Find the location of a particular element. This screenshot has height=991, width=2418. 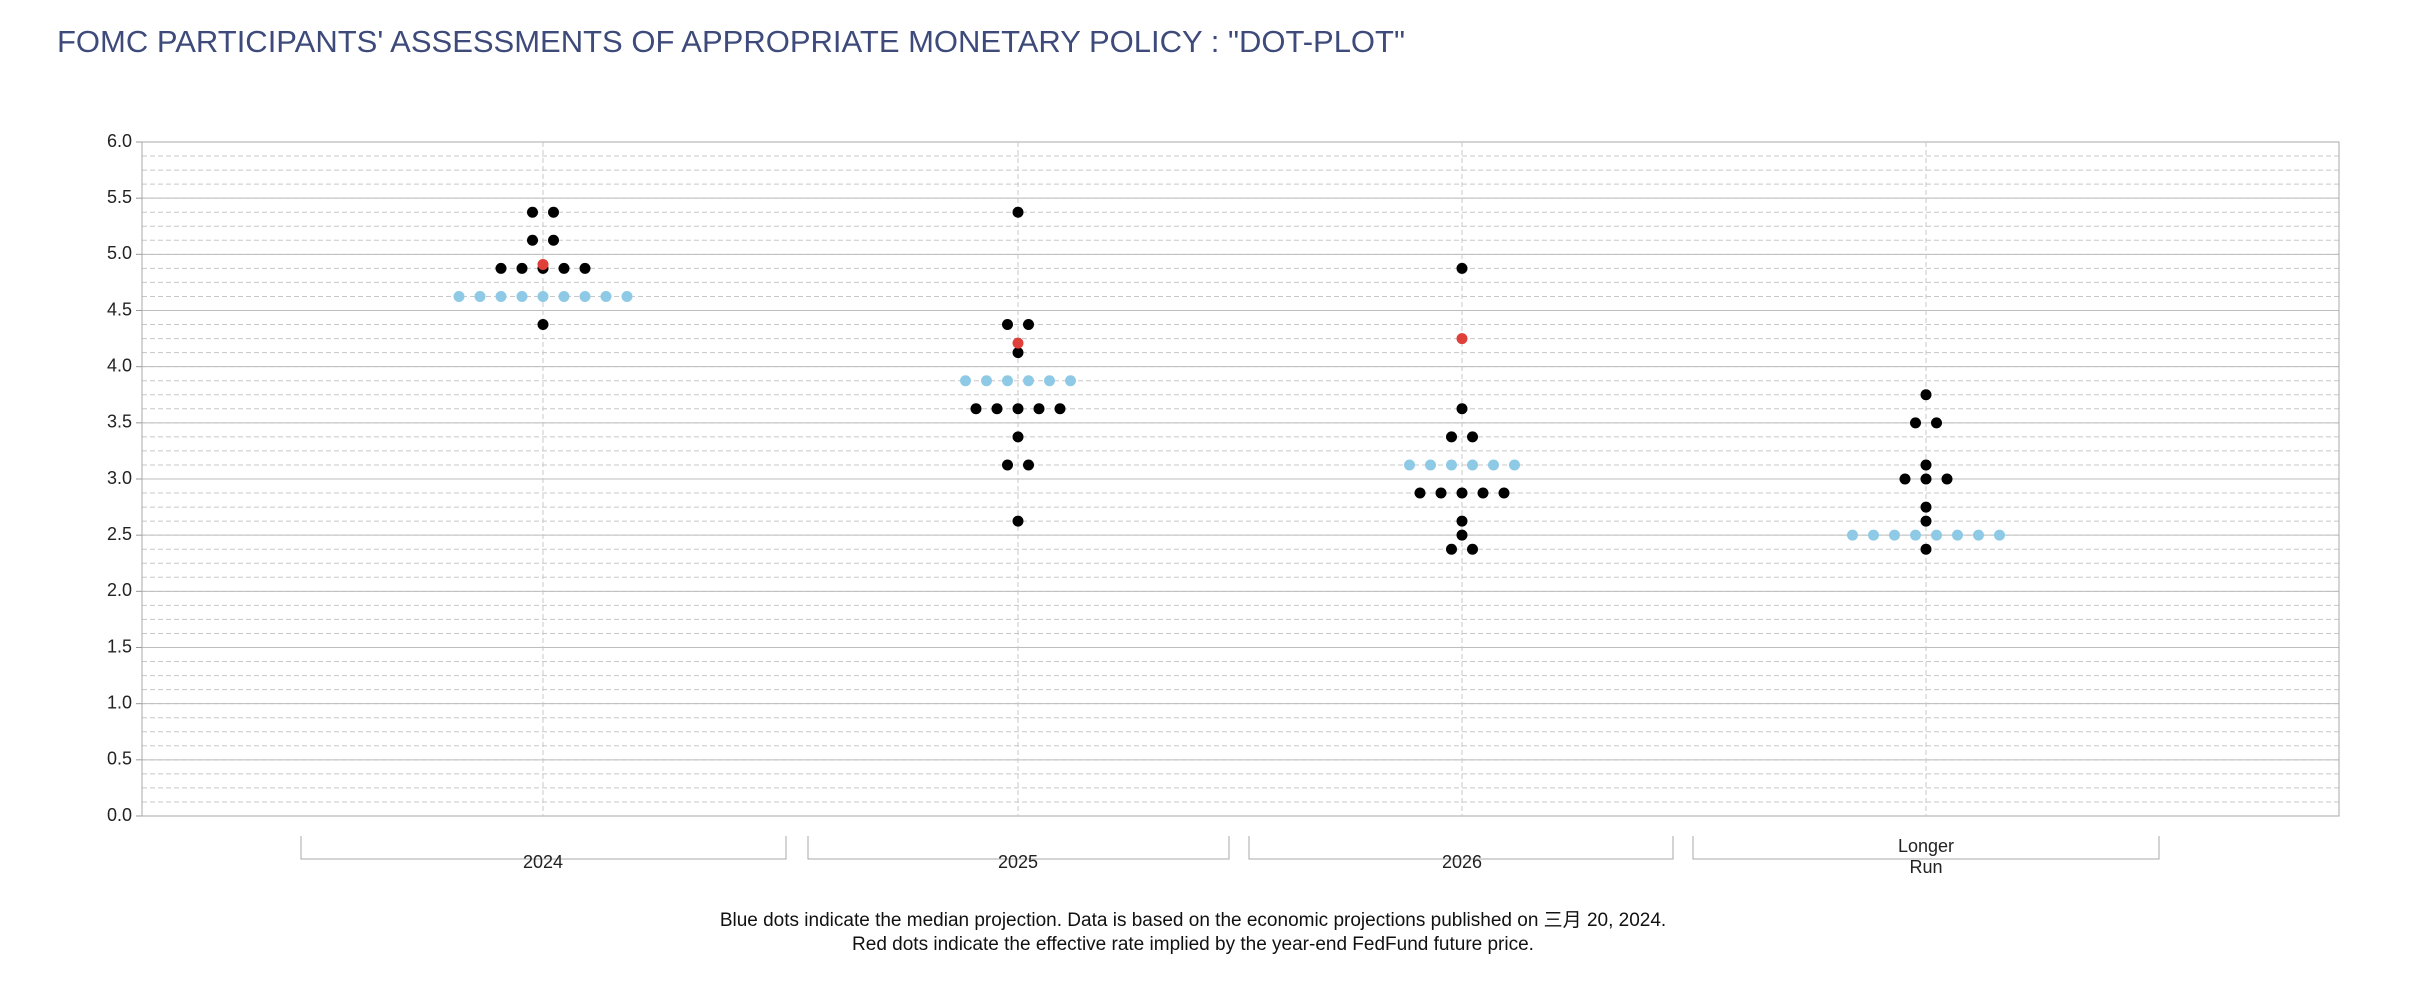

y-tick-label: 3.0 is located at coordinates (119, 478).